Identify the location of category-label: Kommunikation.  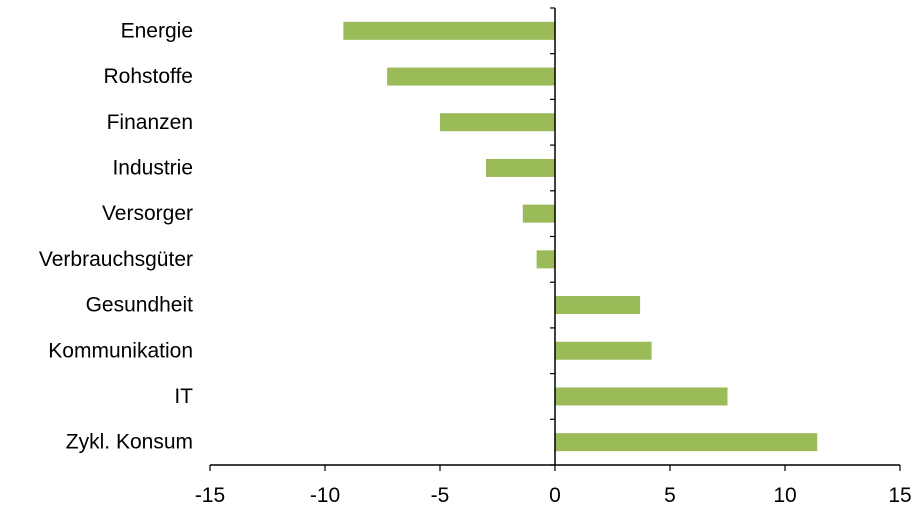
(120, 350).